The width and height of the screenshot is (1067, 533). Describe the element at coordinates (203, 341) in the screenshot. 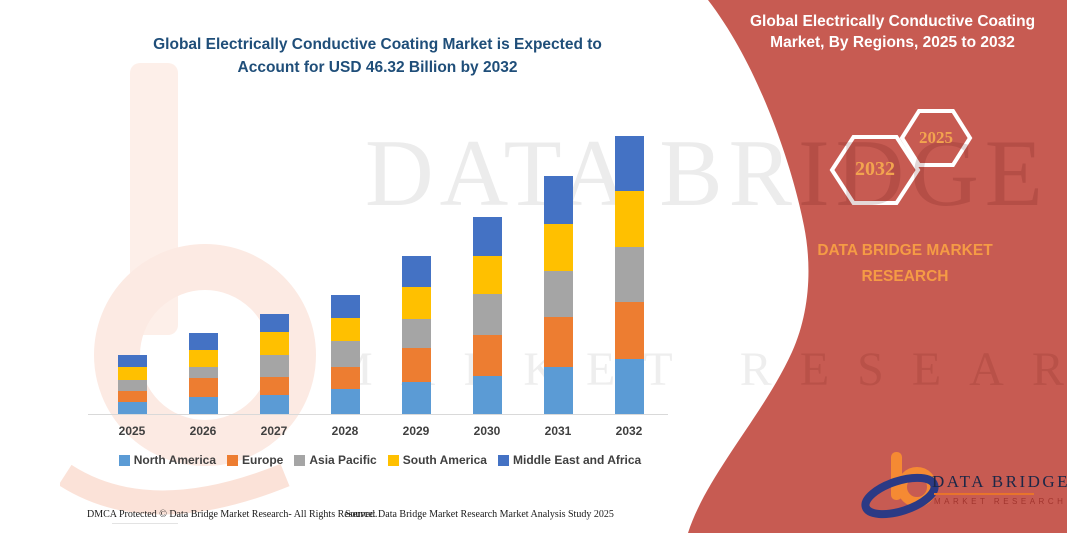

I see `bar-segment-middle-east-and-africa-2026` at that location.